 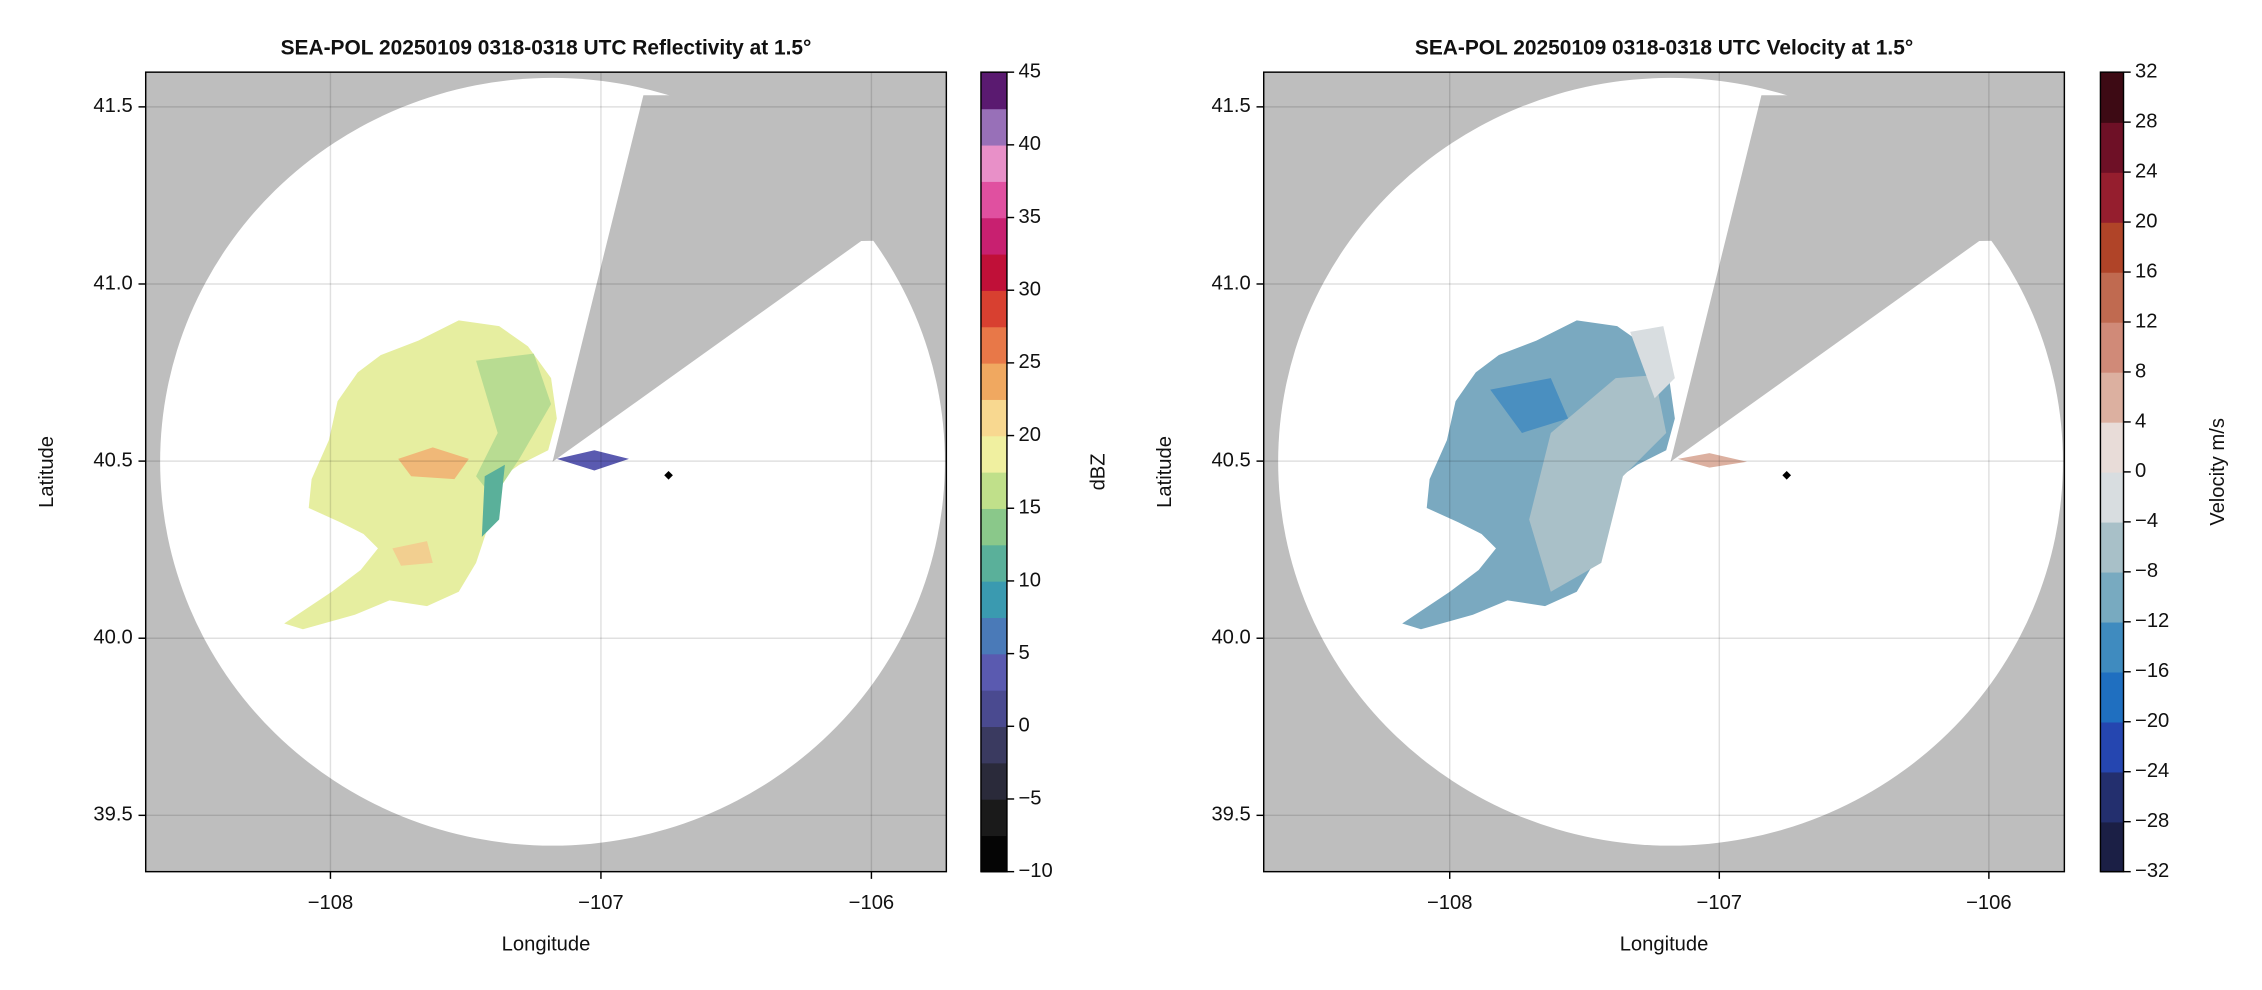 I want to click on colorbar-tick-label: −12, so click(x=2152, y=621).